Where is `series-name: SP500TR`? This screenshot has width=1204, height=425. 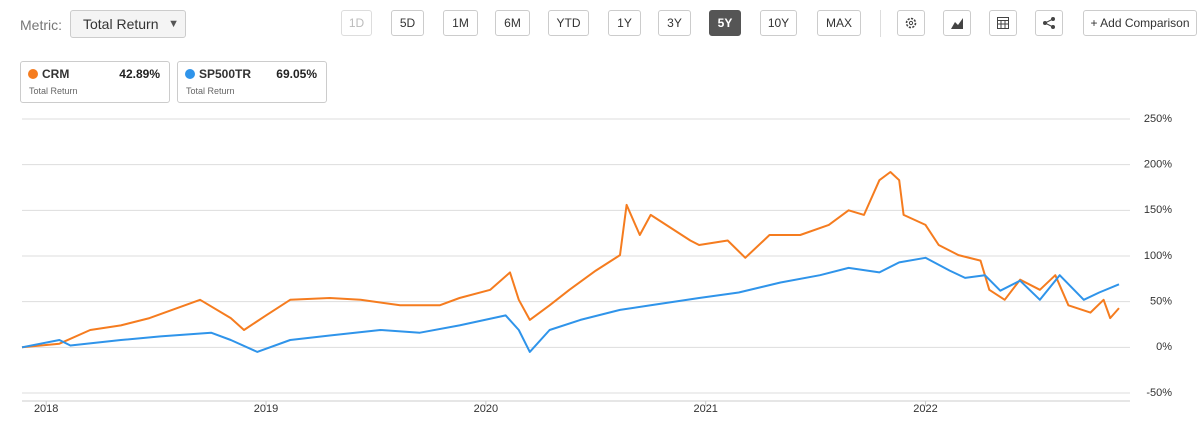
series-name: SP500TR is located at coordinates (225, 74).